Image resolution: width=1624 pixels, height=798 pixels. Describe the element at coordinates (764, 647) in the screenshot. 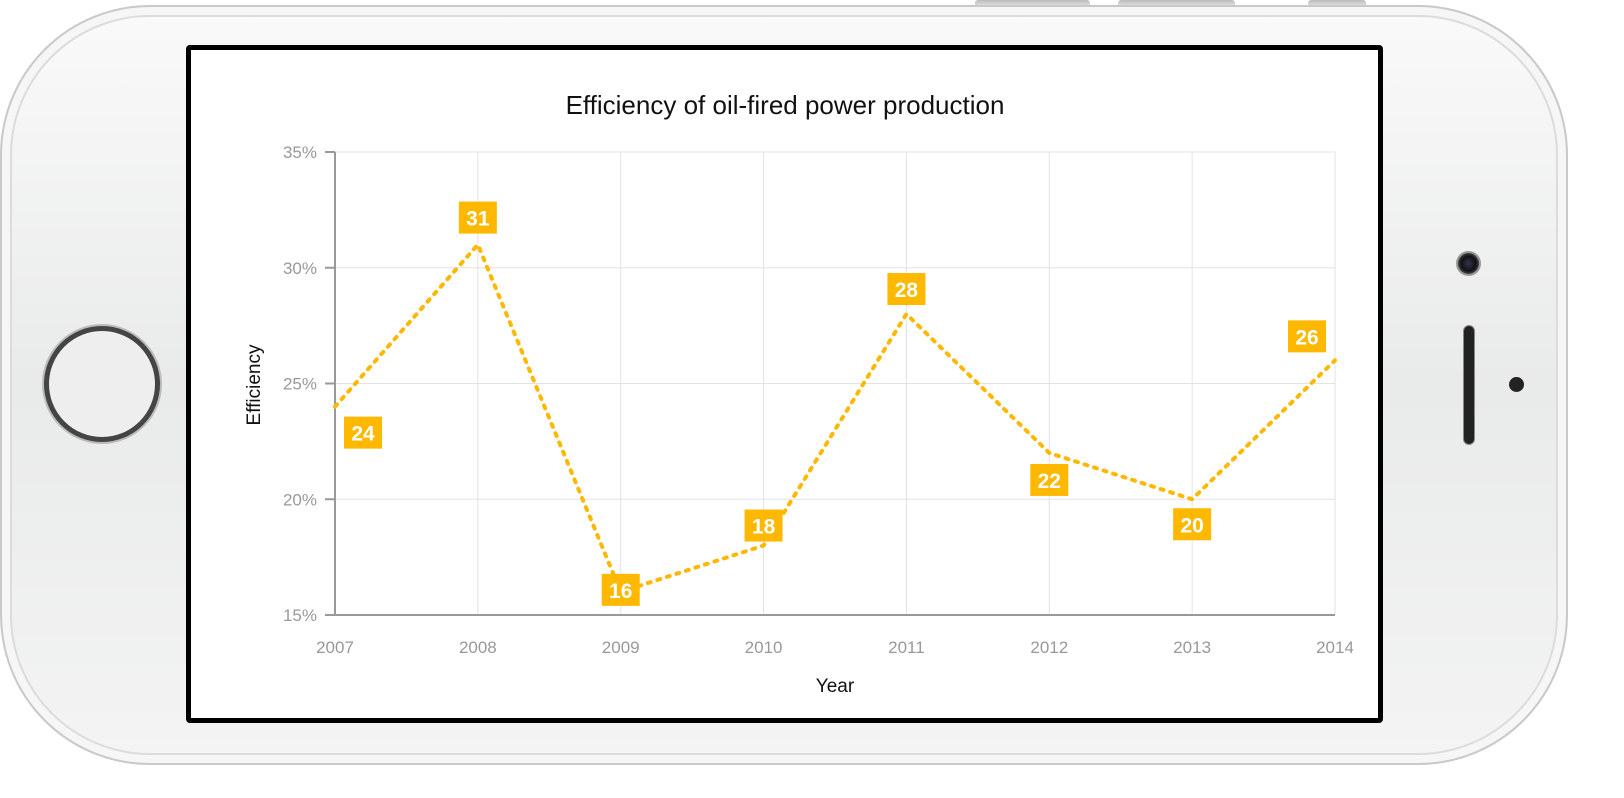

I see `x-tick-label: 2010` at that location.